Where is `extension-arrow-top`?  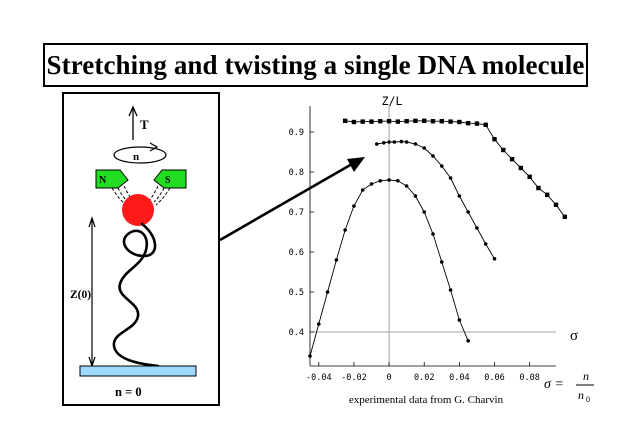
extension-arrow-top is located at coordinates (92, 222).